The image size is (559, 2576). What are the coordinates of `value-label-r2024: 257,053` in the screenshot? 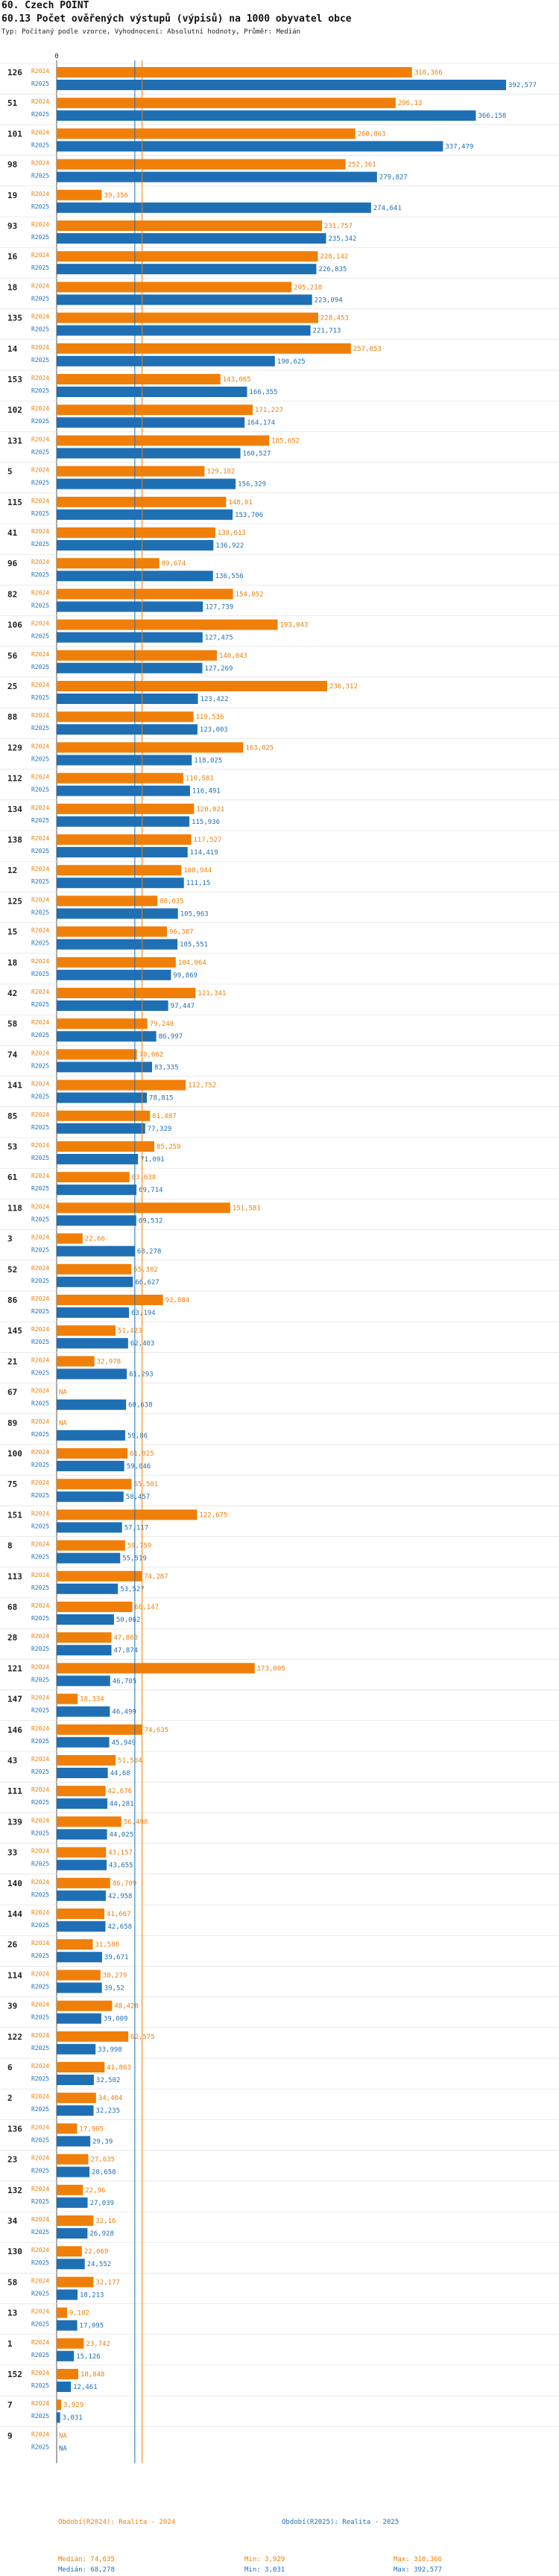 It's located at (367, 350).